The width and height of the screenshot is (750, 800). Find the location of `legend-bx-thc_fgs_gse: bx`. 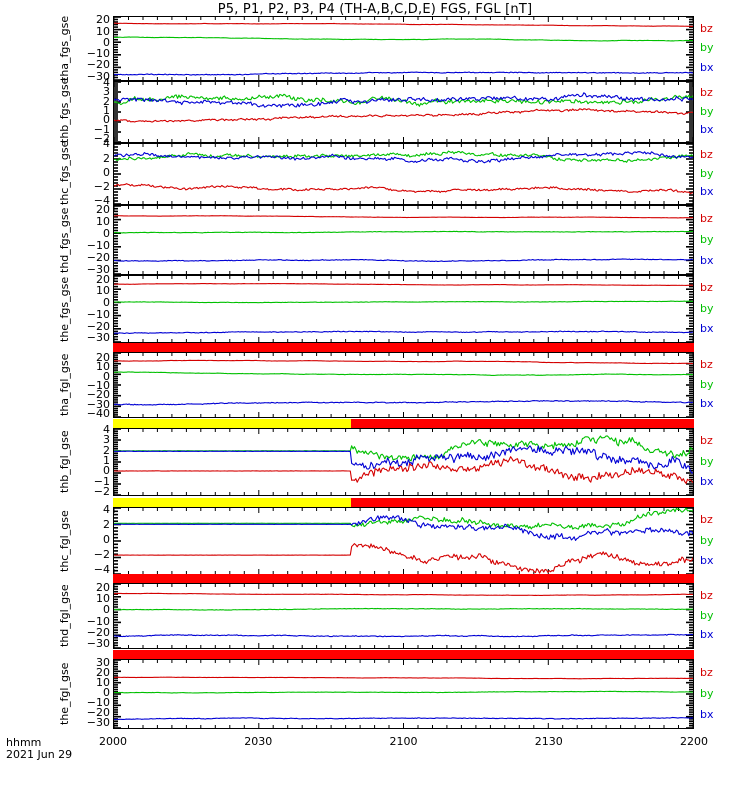

legend-bx-thc_fgs_gse: bx is located at coordinates (707, 192).